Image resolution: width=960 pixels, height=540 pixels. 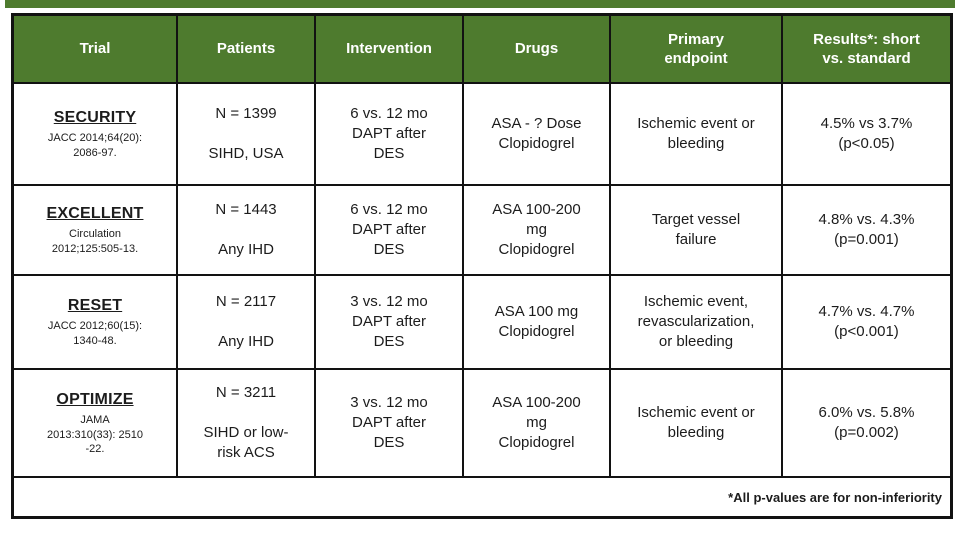 I want to click on trial-name: RESET, so click(x=95, y=306).